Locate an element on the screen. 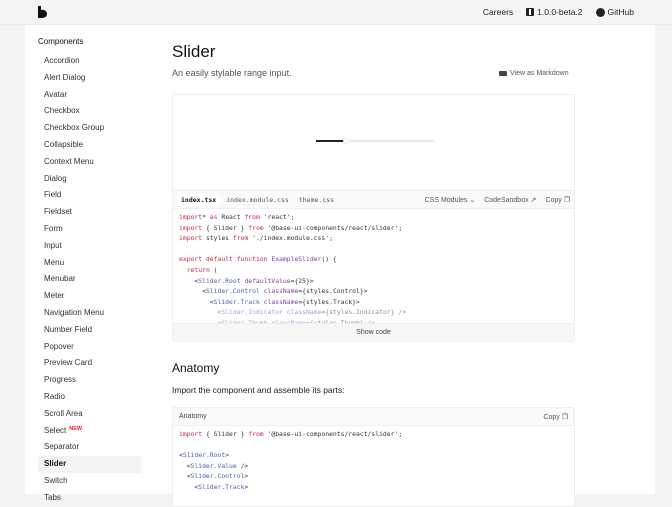 The image size is (672, 507). sidebar-item-alert-dialog: Alert Dialog is located at coordinates (65, 77).